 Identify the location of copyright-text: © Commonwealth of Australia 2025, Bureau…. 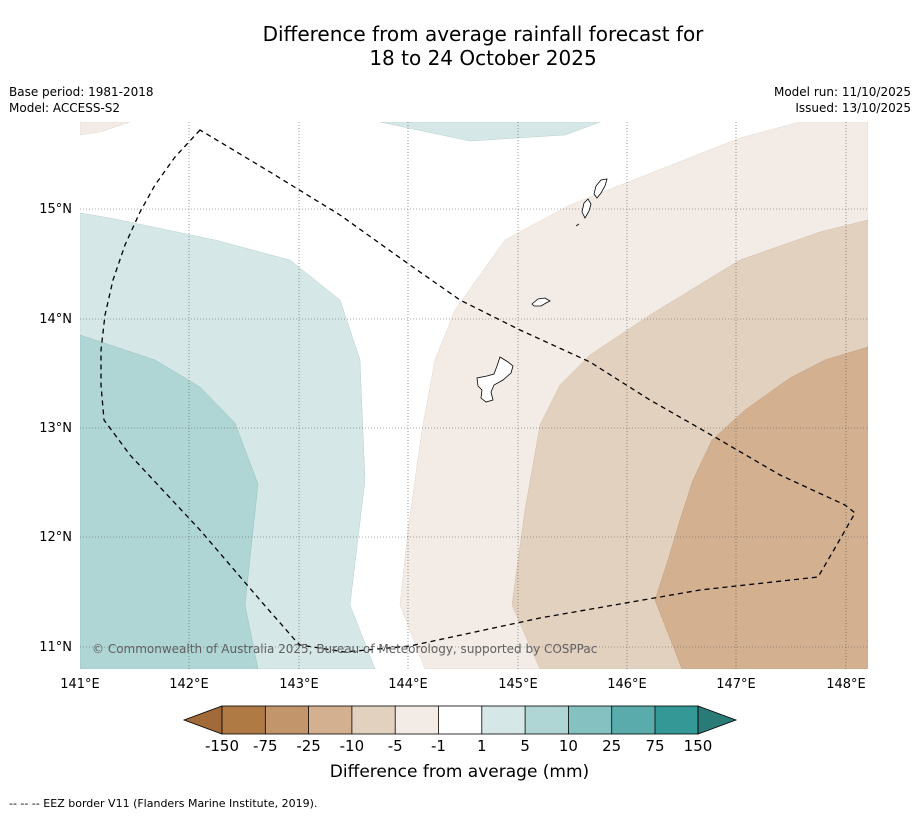
(344, 649).